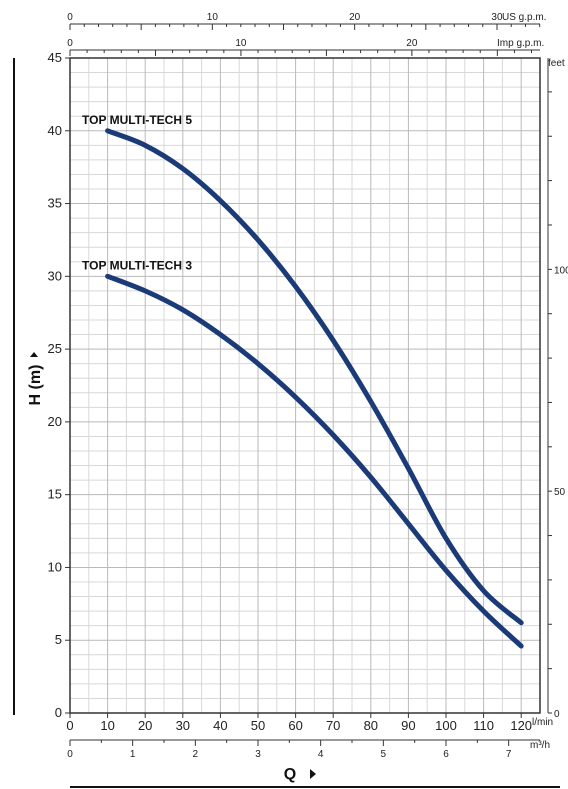 The width and height of the screenshot is (568, 789). I want to click on us-tick-label: 30, so click(497, 17).